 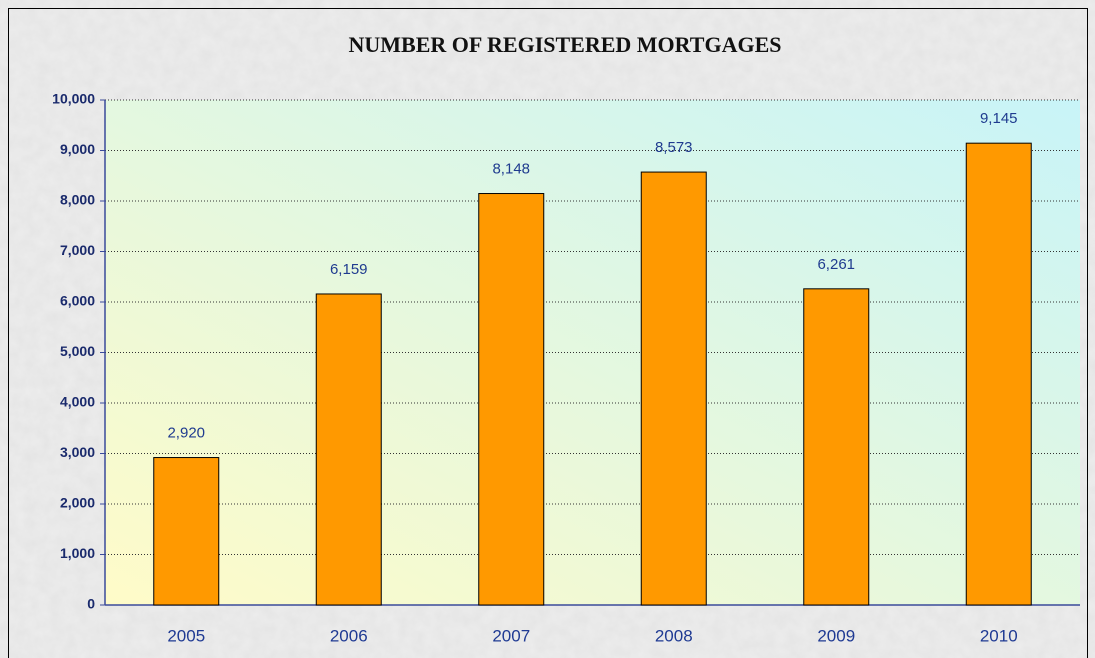 What do you see at coordinates (999, 635) in the screenshot?
I see `x-tick-label: 2010` at bounding box center [999, 635].